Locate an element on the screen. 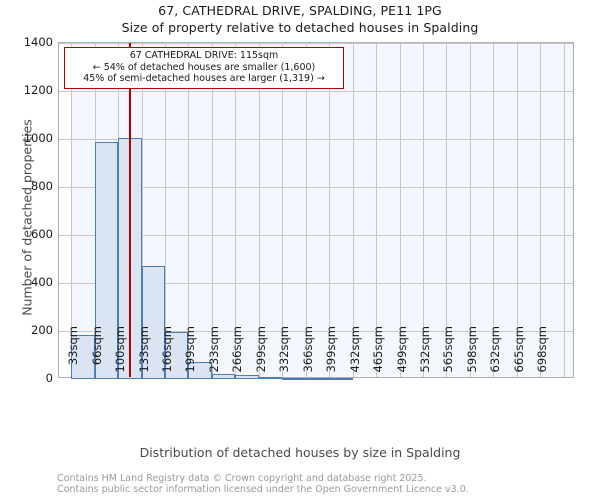 This screenshot has width=600, height=500. x-axis-tick-label: 299sqm is located at coordinates (260, 349).